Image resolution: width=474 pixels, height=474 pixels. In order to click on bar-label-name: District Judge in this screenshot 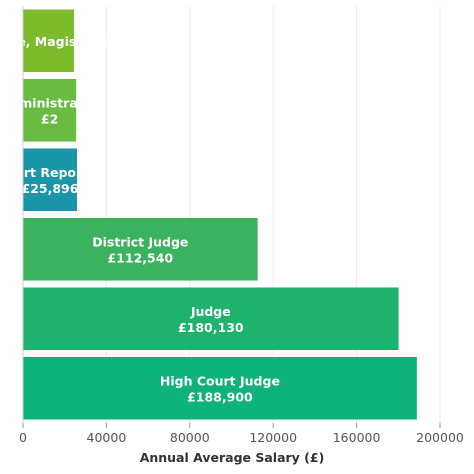, I will do `click(140, 241)`.